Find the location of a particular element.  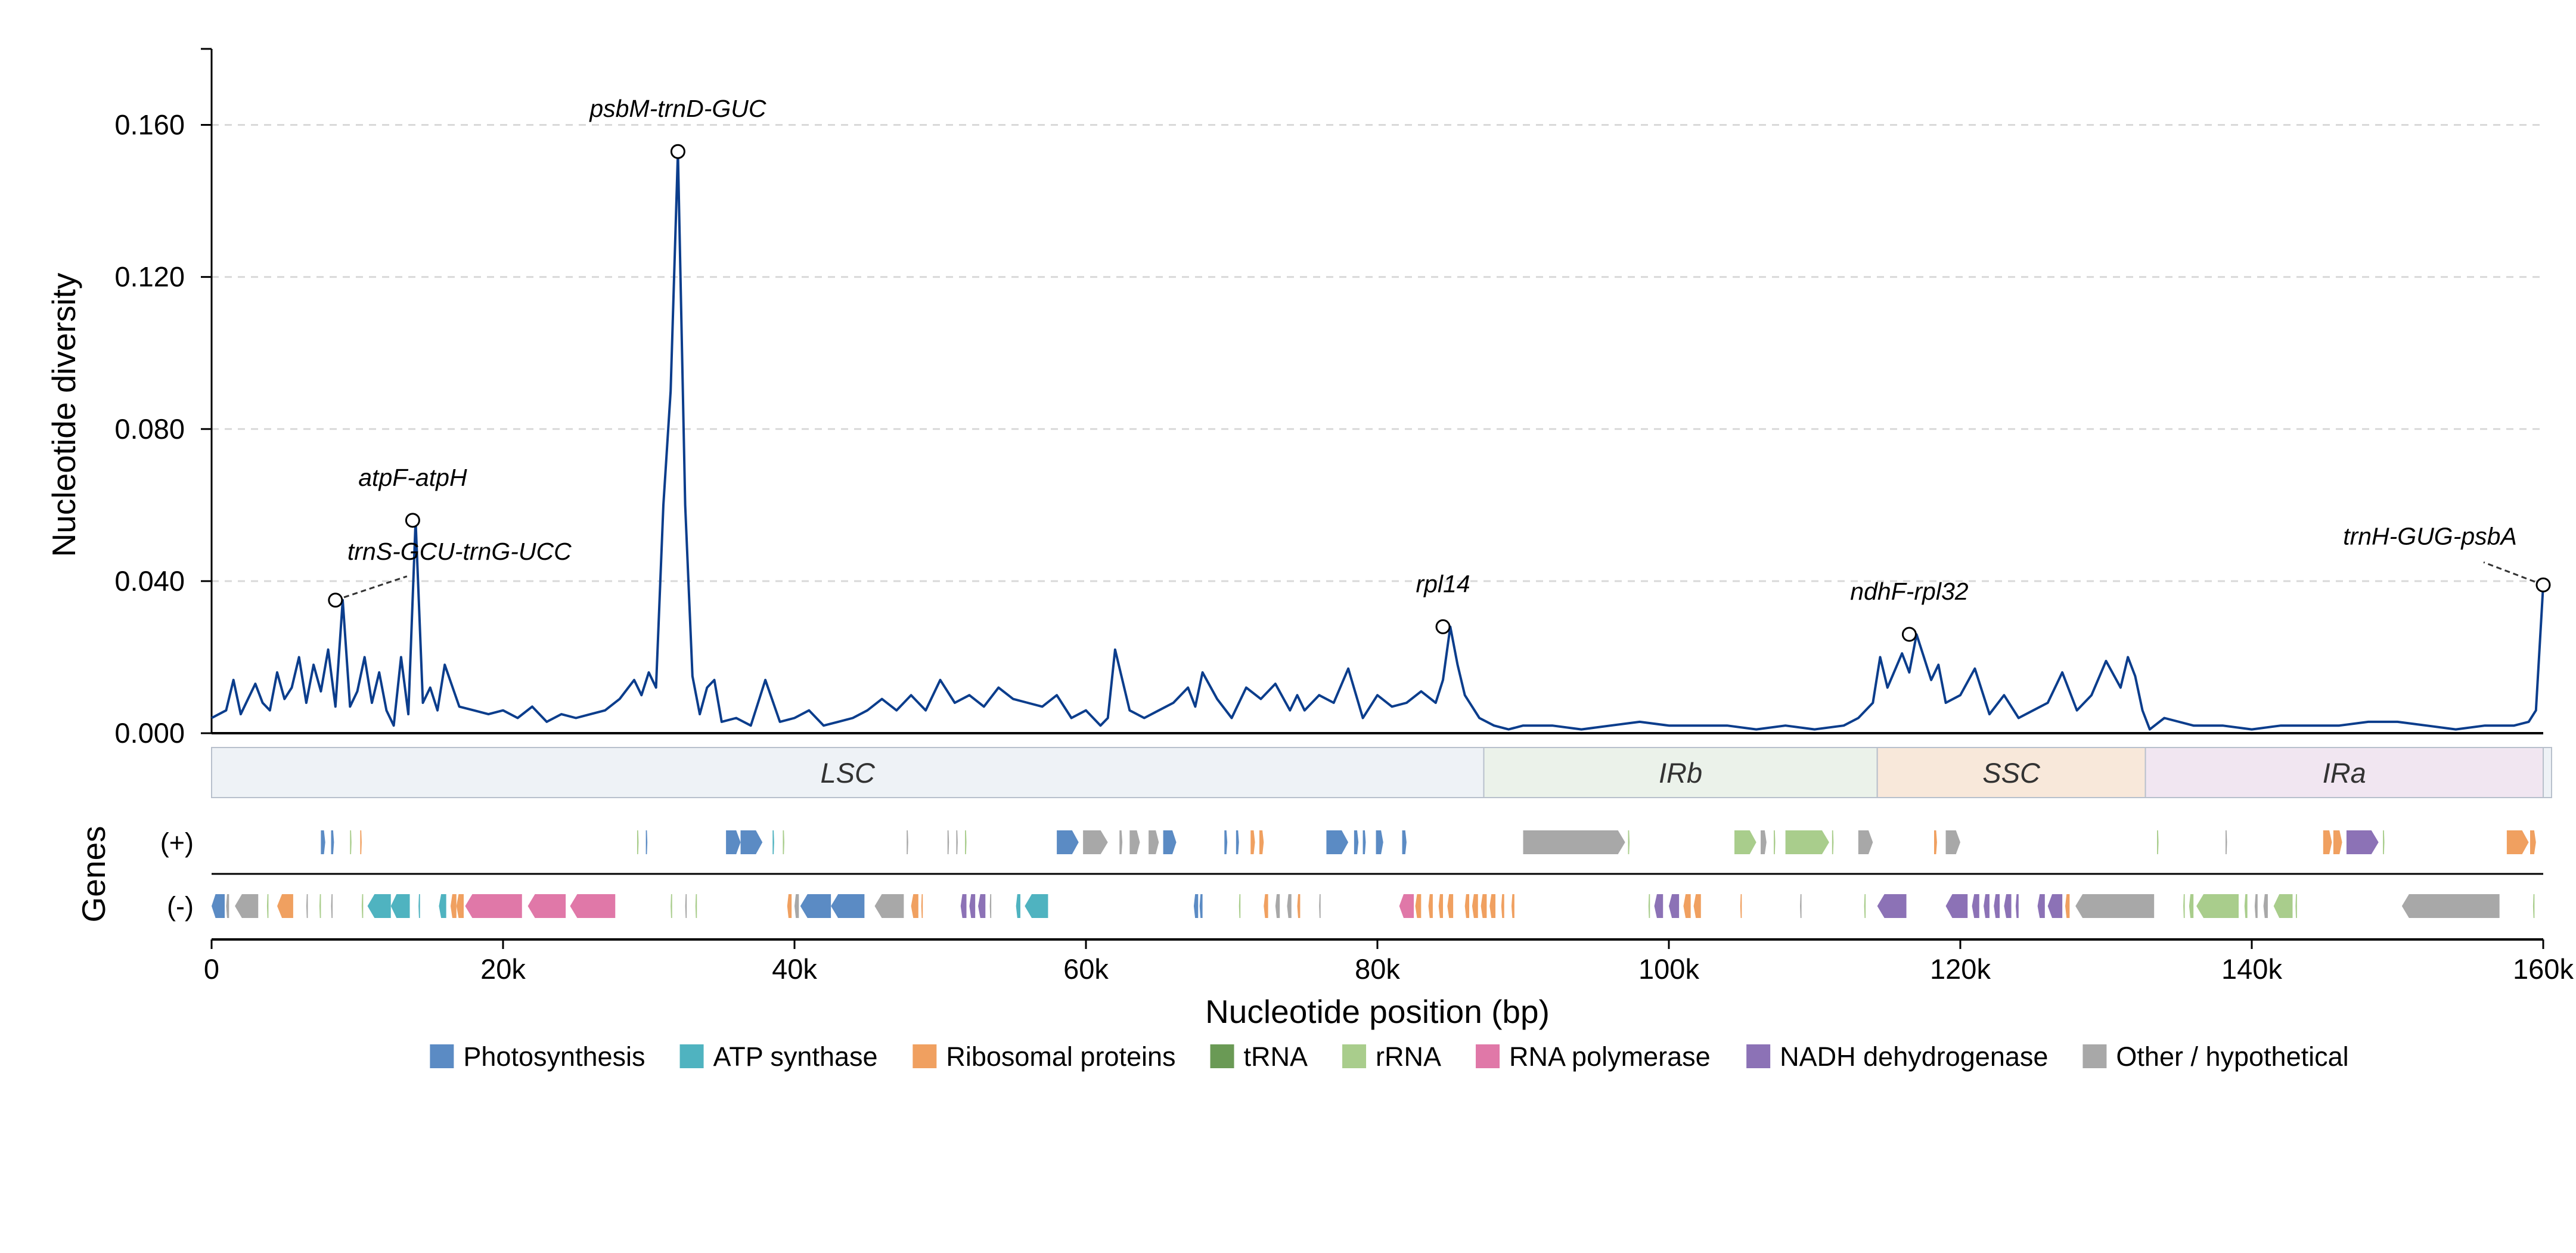

x-tick-label: 120k is located at coordinates (1961, 969).